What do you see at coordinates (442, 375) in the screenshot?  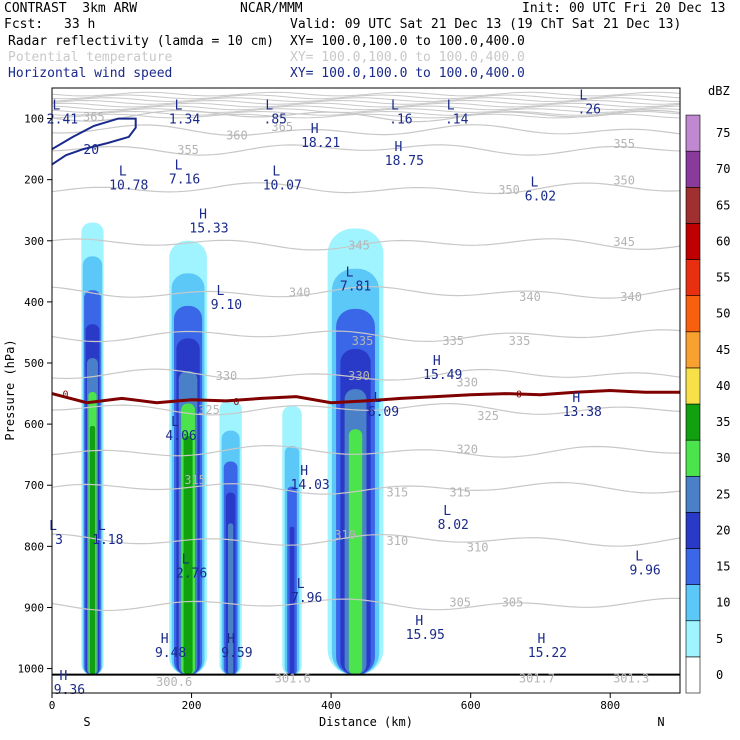 I see `wind-extremum-value: 15.49` at bounding box center [442, 375].